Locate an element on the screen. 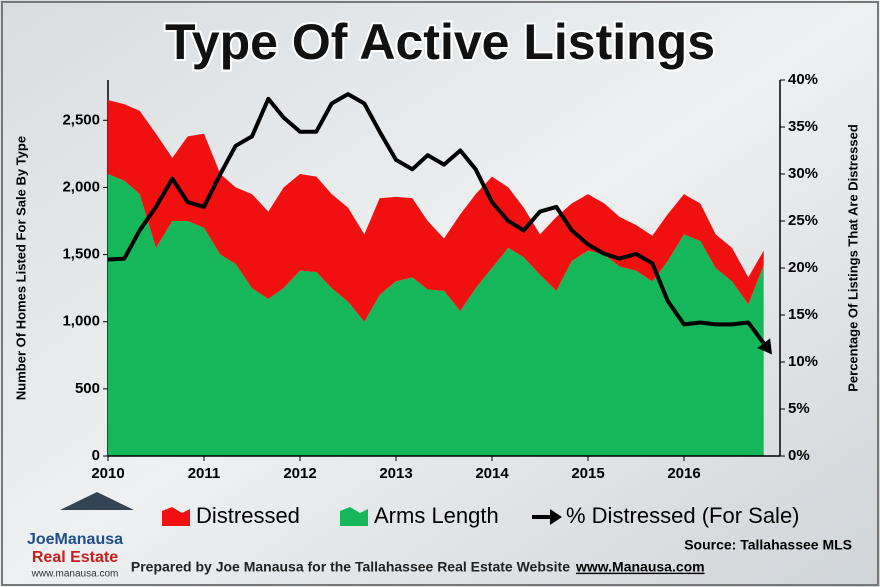  y-tick-label: 2,000 is located at coordinates (81, 186).